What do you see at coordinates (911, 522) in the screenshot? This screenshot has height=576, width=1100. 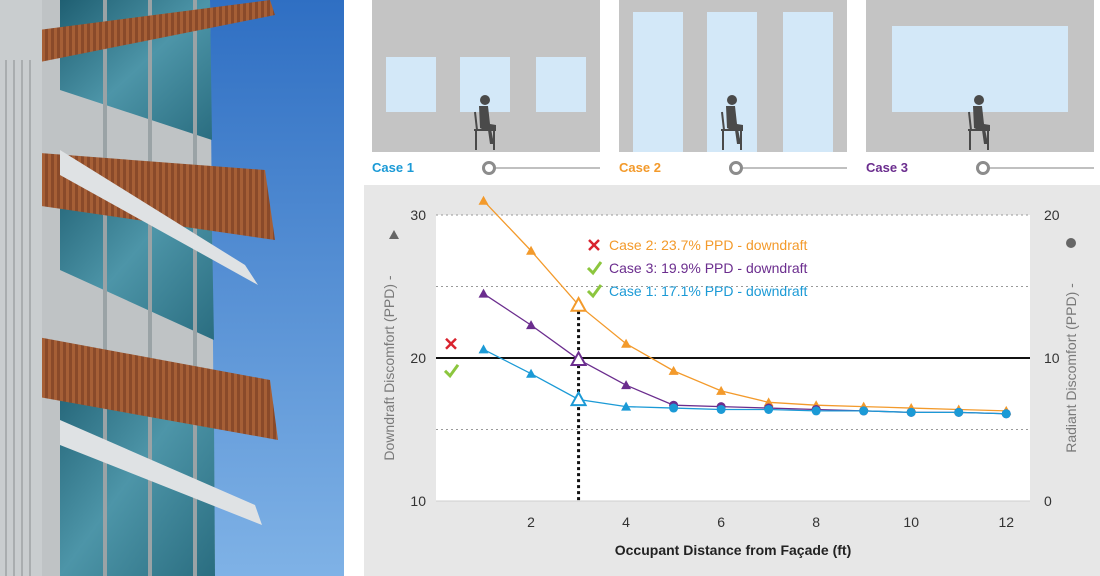 I see `x-tick-label: 10` at bounding box center [911, 522].